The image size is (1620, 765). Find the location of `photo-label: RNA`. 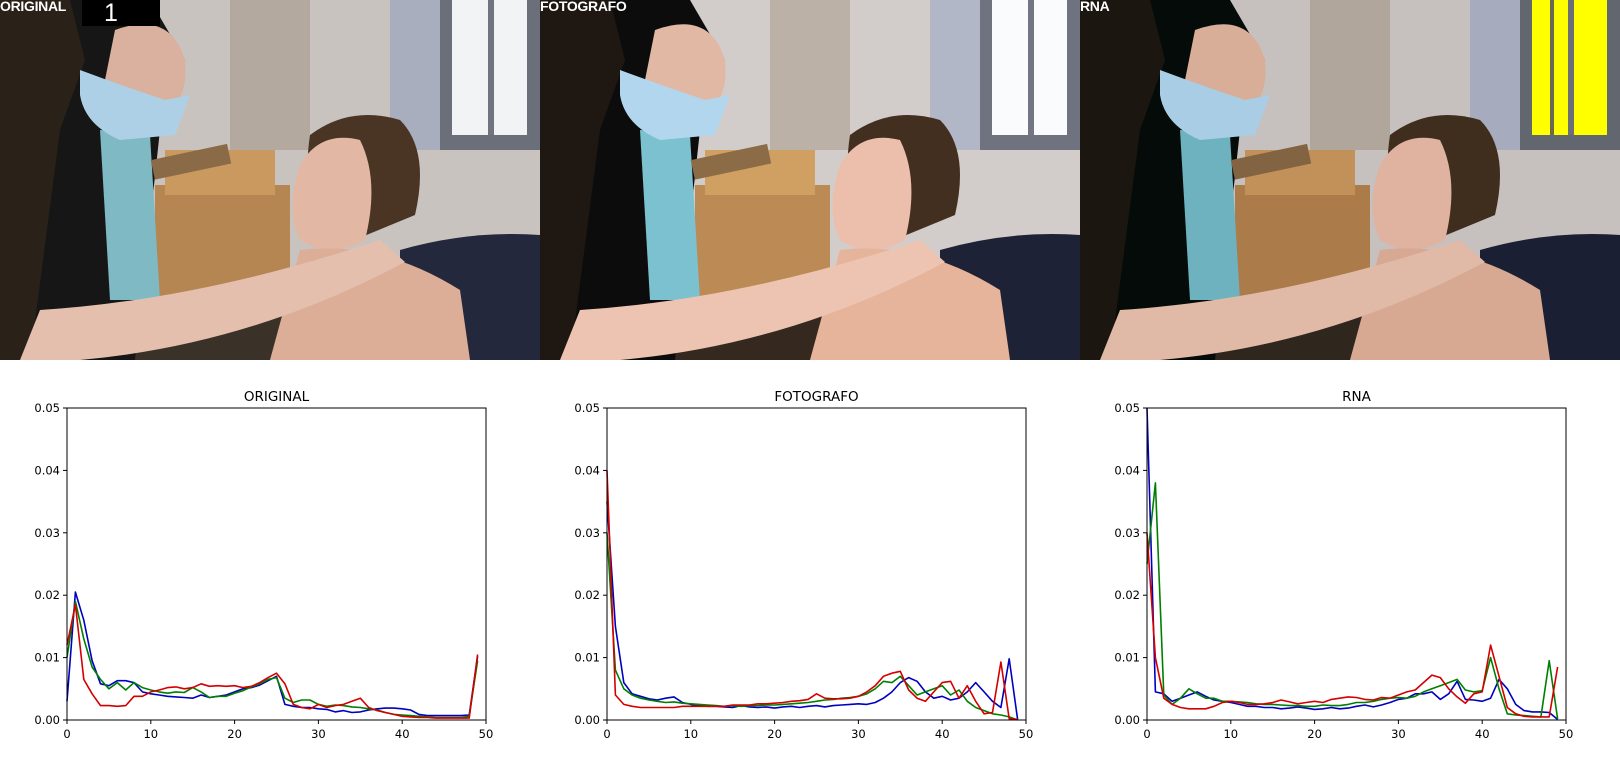

photo-label: RNA is located at coordinates (1095, 7).